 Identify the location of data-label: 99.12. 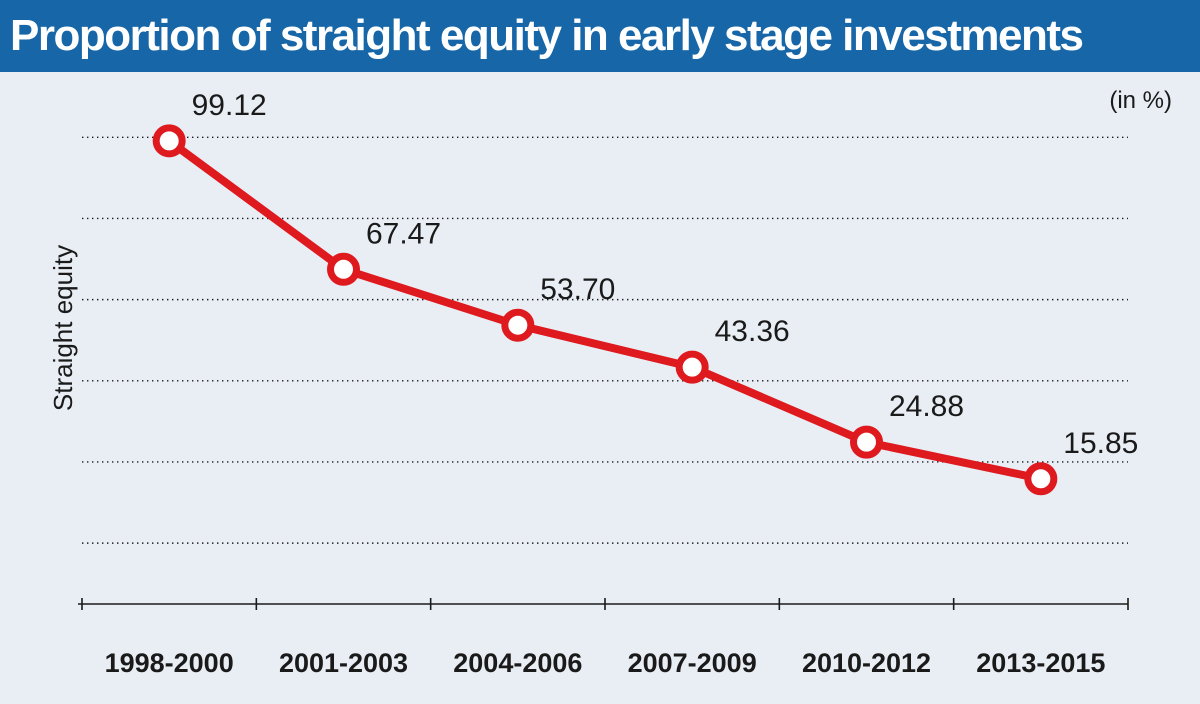
(229, 105).